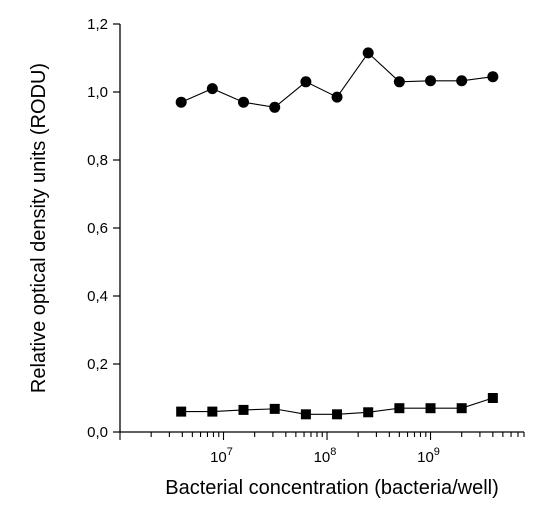 The image size is (557, 505). Describe the element at coordinates (97, 92) in the screenshot. I see `y-tick-label: 1,0` at that location.